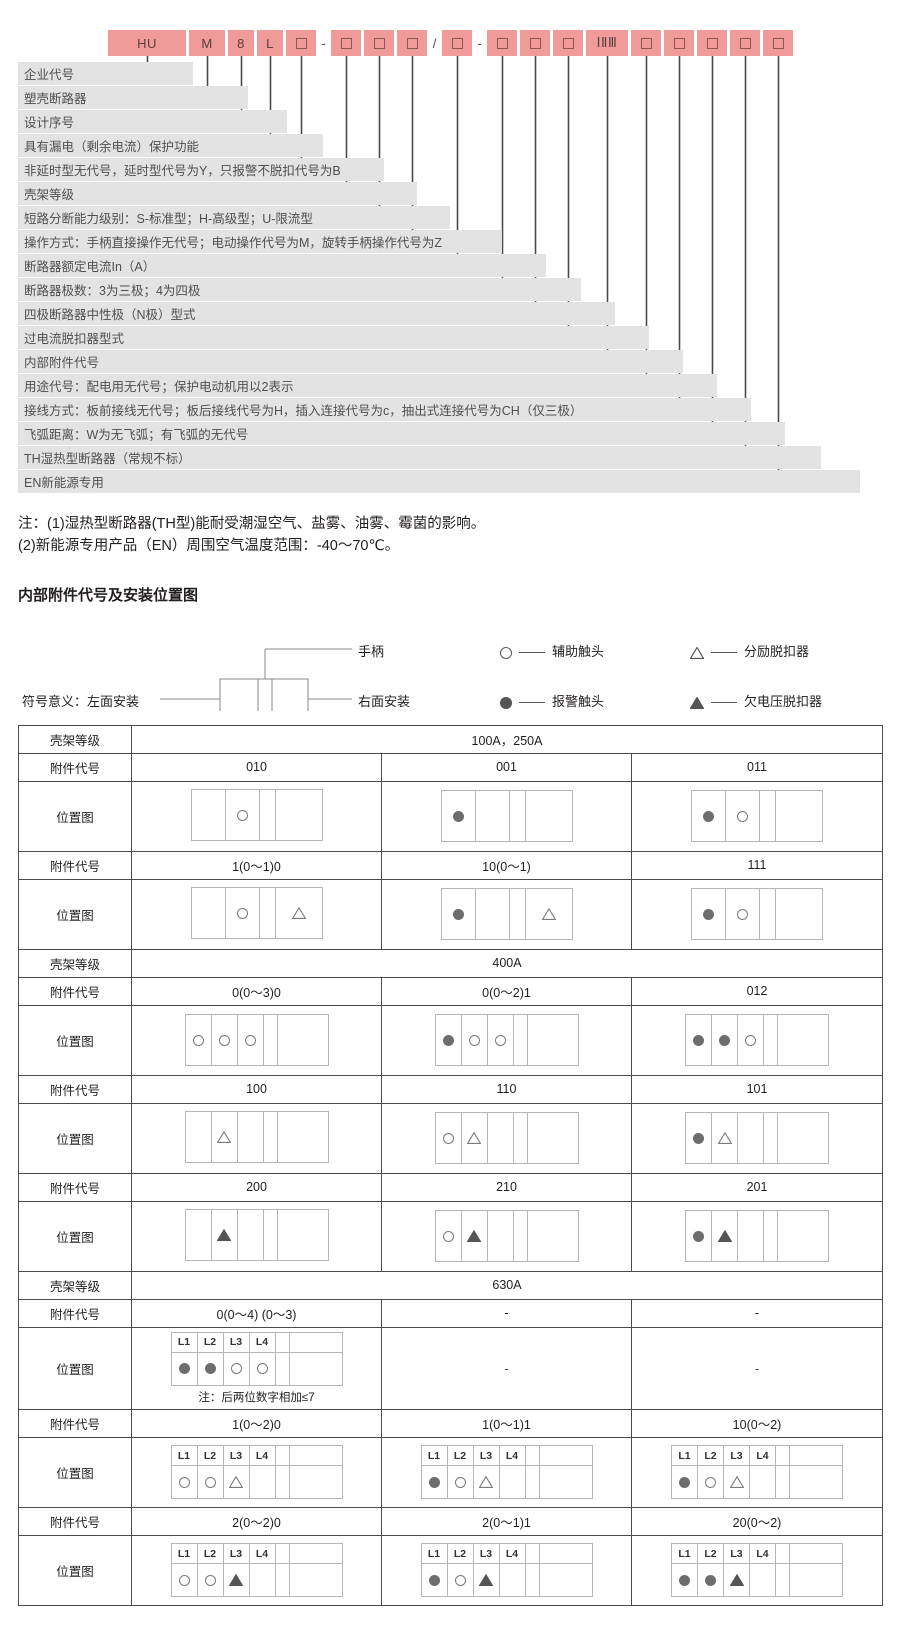  What do you see at coordinates (506, 1456) in the screenshot?
I see `diagram-pole-labels: L1 L2 L3 L4` at bounding box center [506, 1456].